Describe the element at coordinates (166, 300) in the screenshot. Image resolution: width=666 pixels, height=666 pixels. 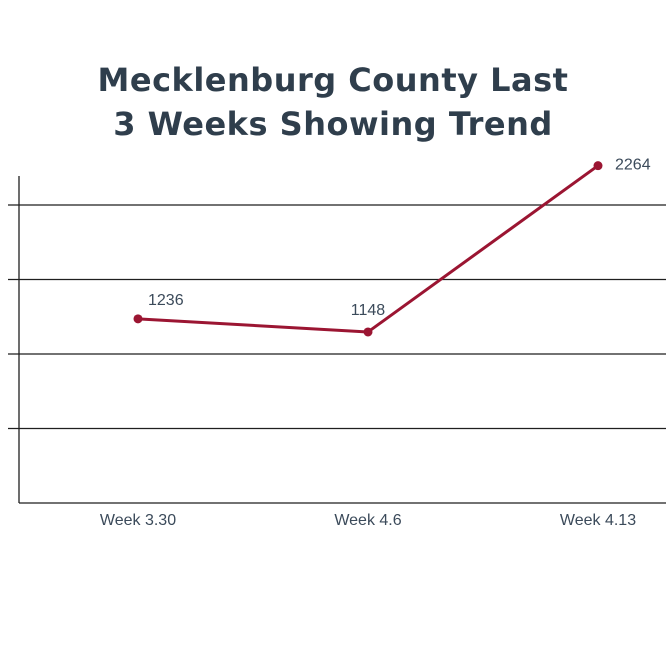
I see `data-label: 1236` at that location.